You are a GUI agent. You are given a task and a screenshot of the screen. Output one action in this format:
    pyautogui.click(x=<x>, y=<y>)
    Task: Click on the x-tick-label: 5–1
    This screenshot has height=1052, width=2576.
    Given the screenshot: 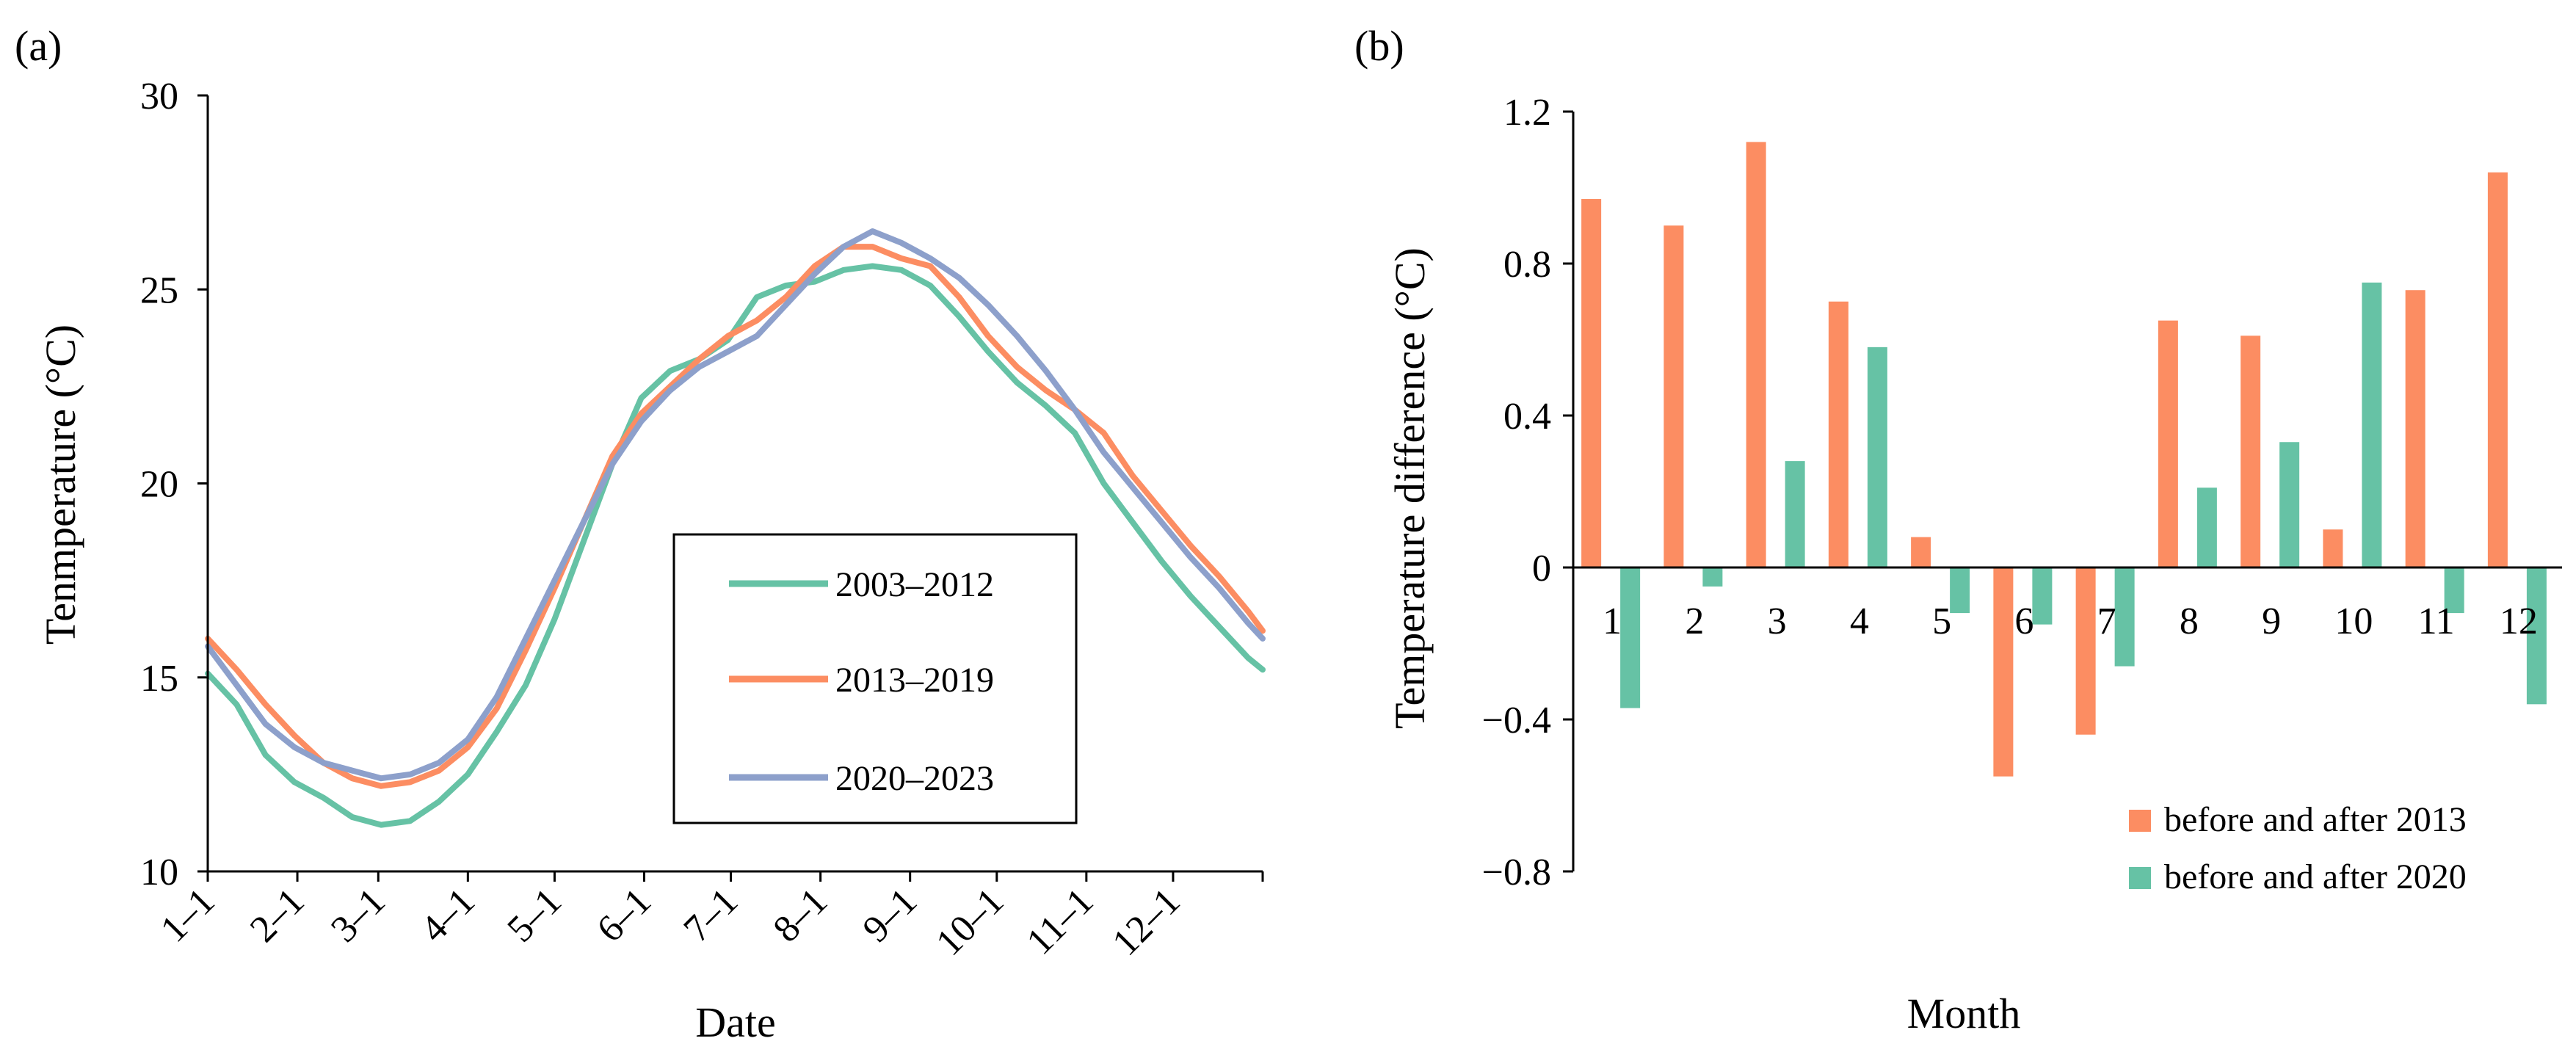 What is the action you would take?
    pyautogui.click(x=534, y=915)
    